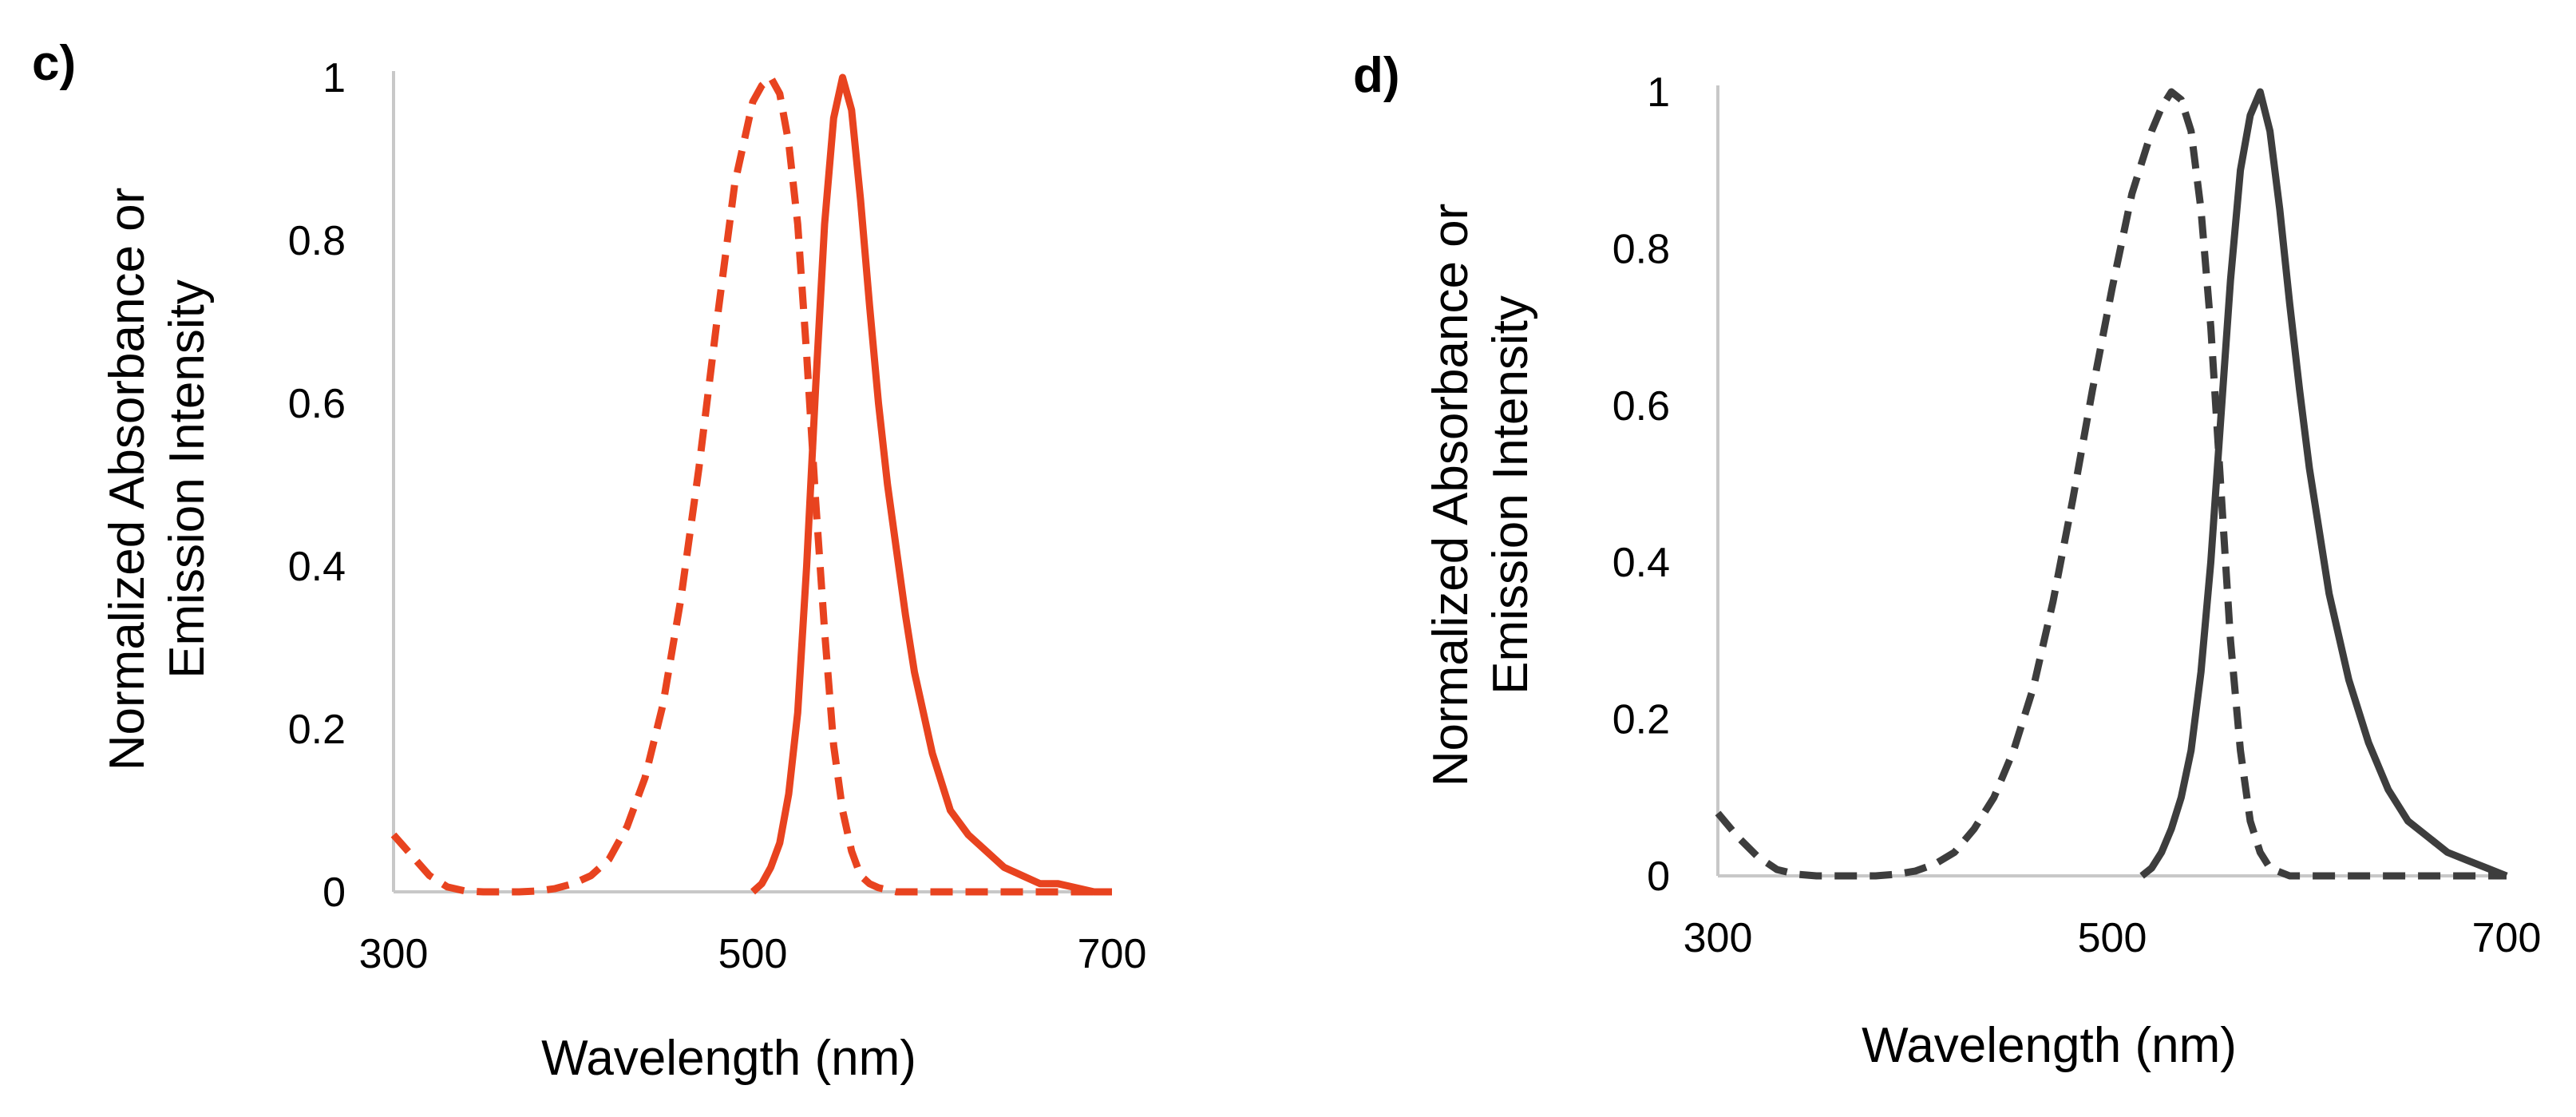 This screenshot has height=1117, width=2576. Describe the element at coordinates (1641, 407) in the screenshot. I see `y-tick-label-d: 0.6` at that location.